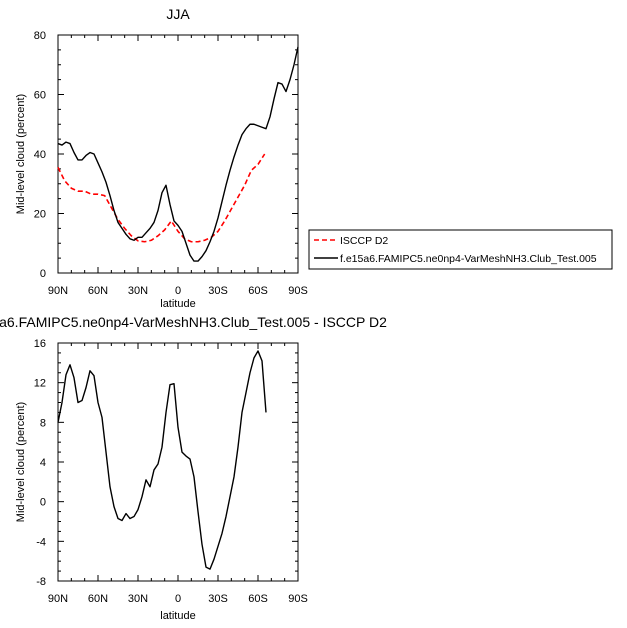 The image size is (627, 628). I want to click on bottom-series-group, so click(162, 460).